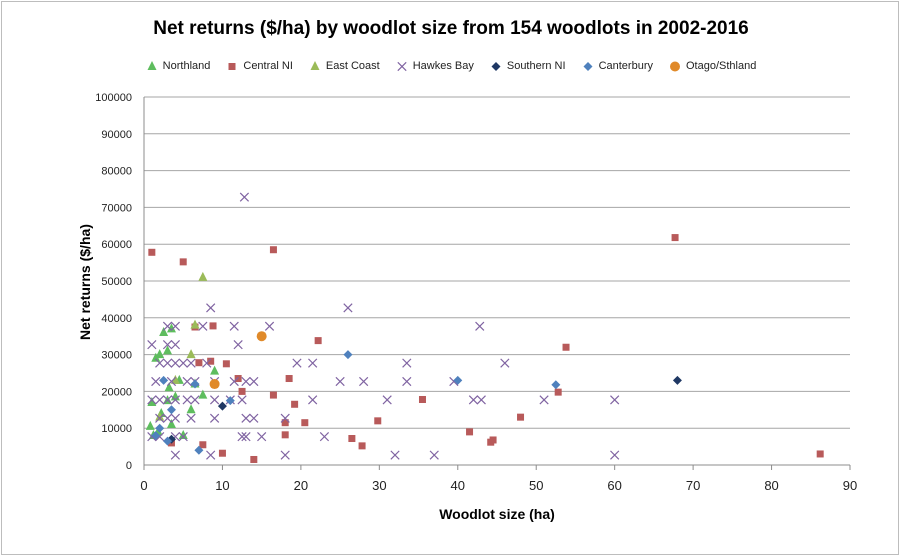 The image size is (900, 556). What do you see at coordinates (771, 485) in the screenshot?
I see `x-tick-label: 80` at bounding box center [771, 485].